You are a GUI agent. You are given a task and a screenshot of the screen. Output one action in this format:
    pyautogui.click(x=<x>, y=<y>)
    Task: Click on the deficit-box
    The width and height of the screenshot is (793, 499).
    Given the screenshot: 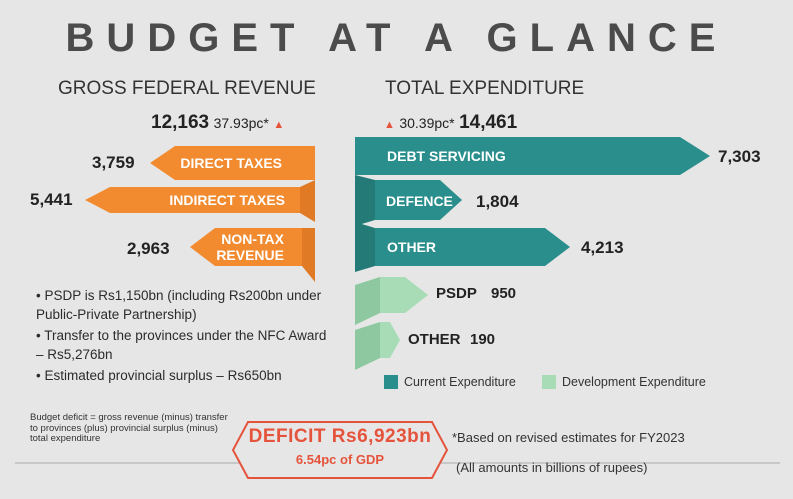 What is the action you would take?
    pyautogui.click(x=340, y=450)
    